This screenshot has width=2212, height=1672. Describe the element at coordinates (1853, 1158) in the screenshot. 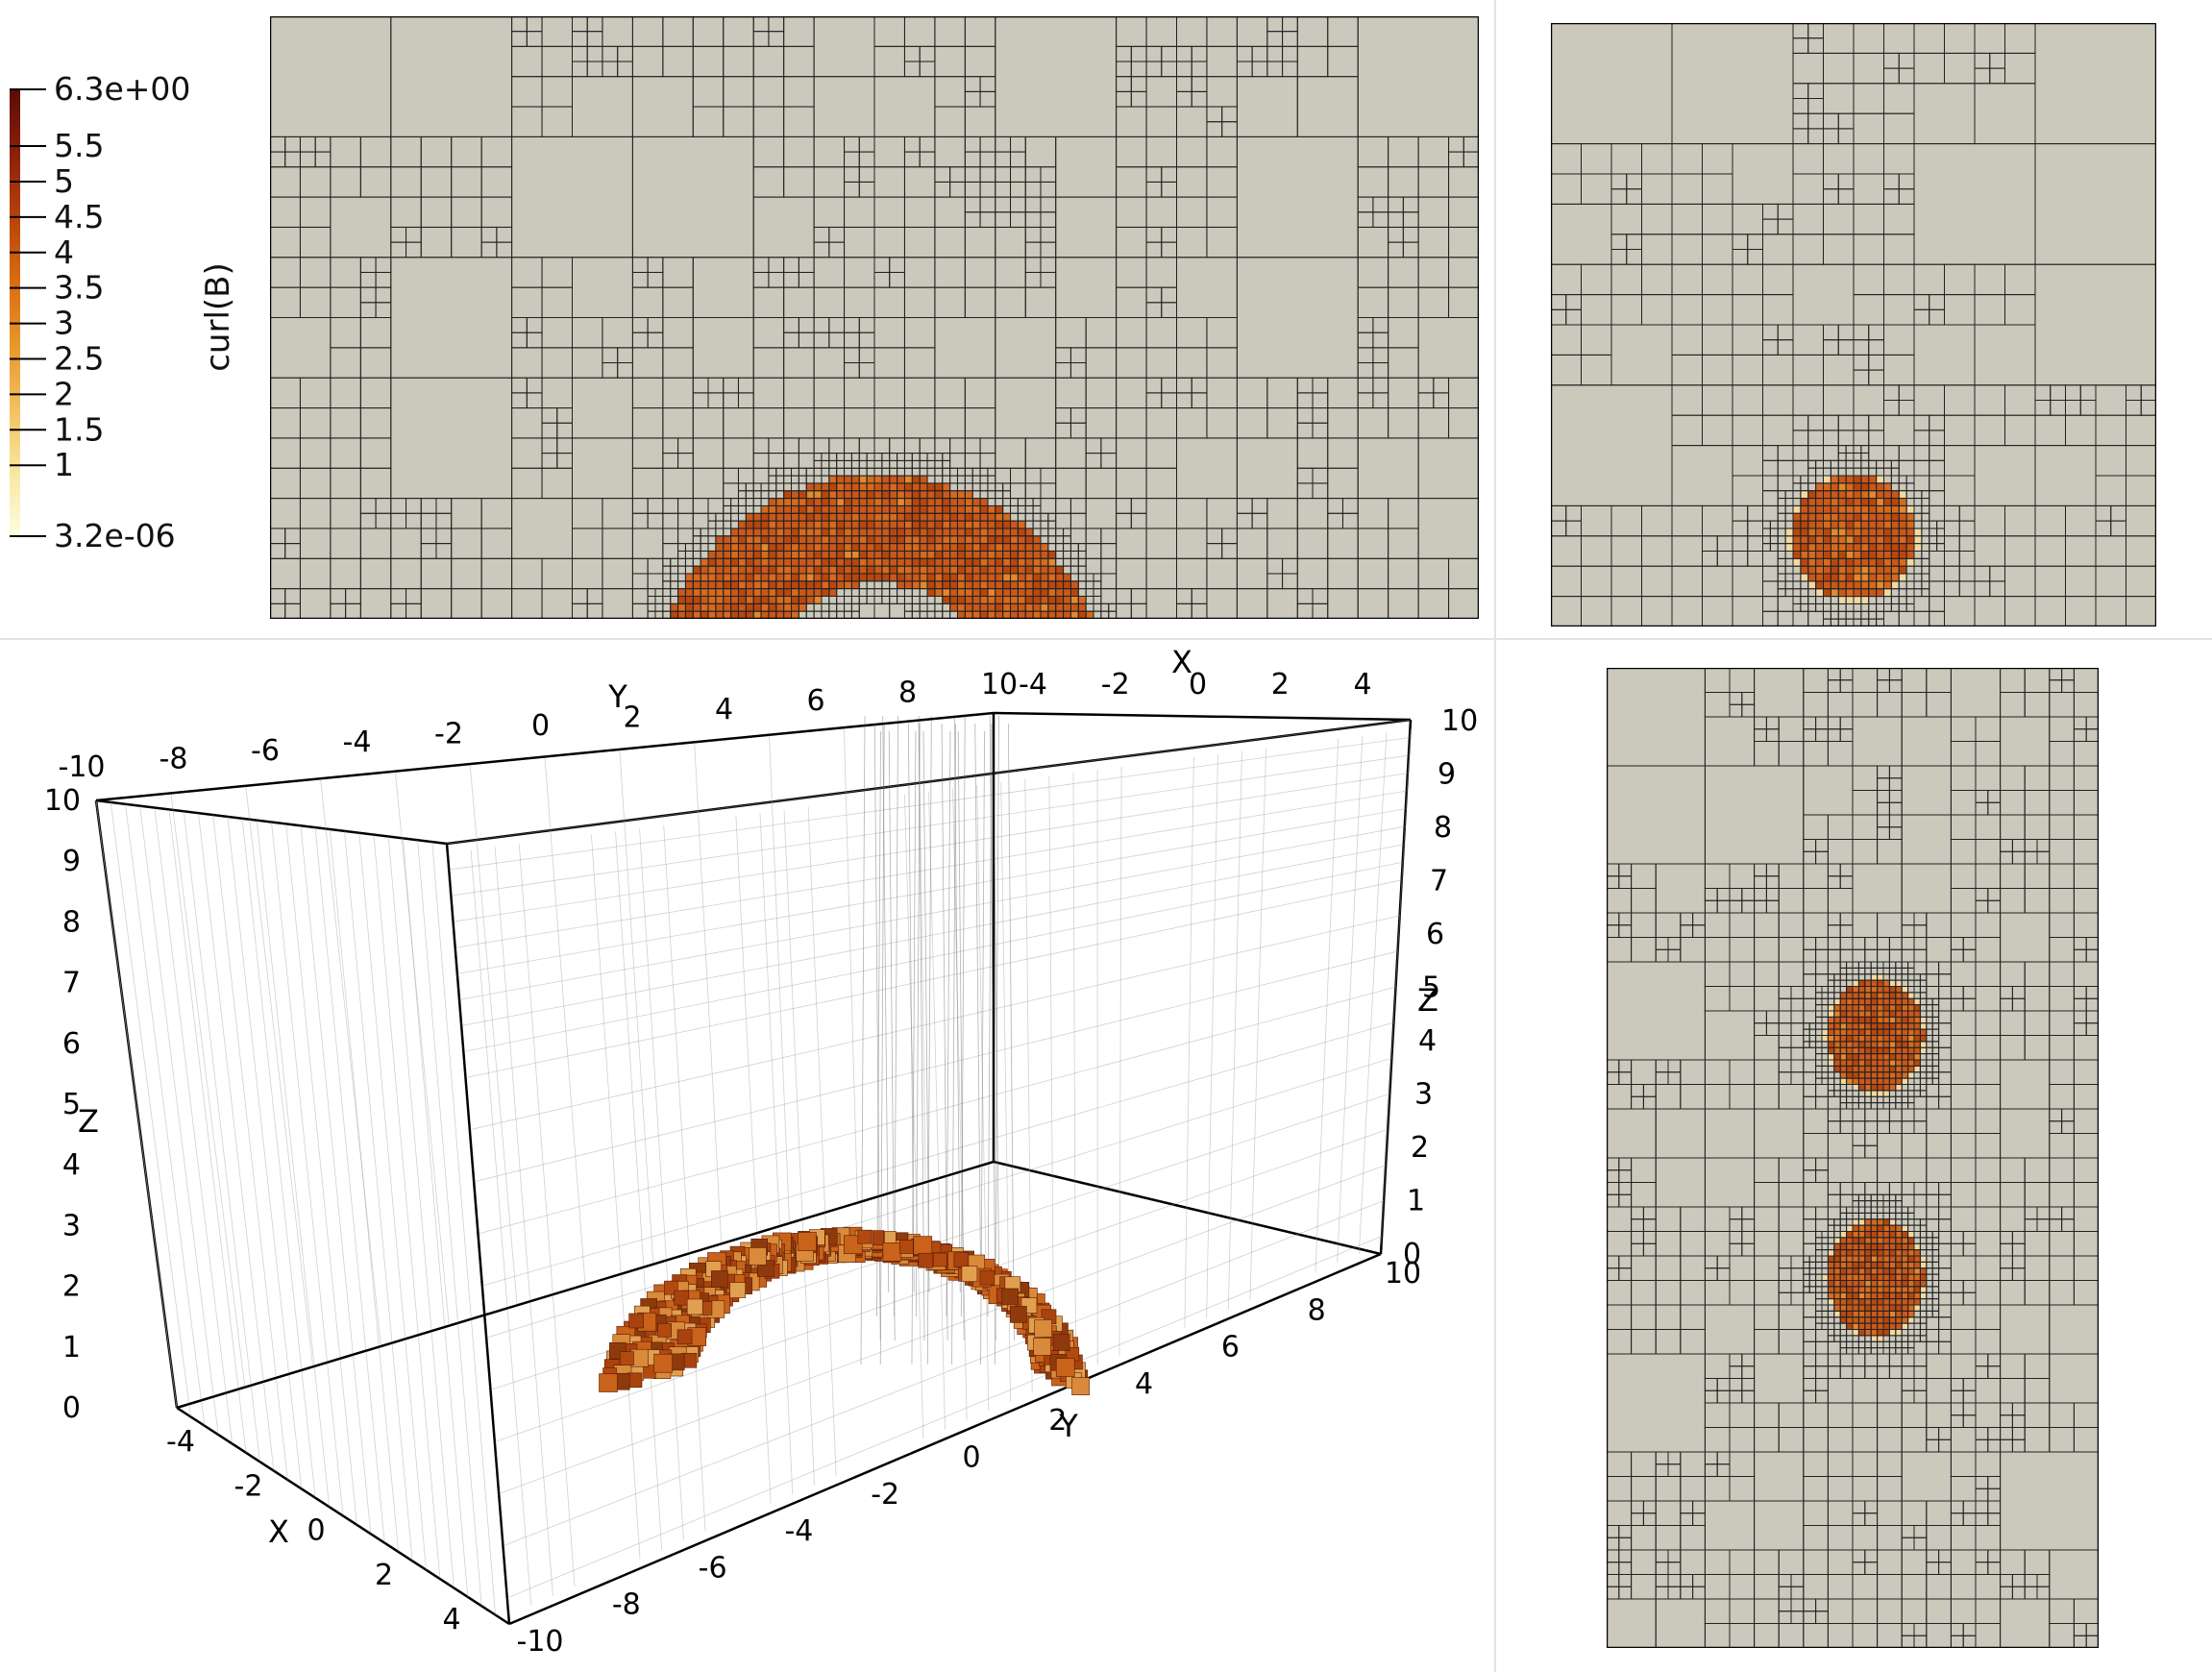

I see `slice-bottom-right-svg` at that location.